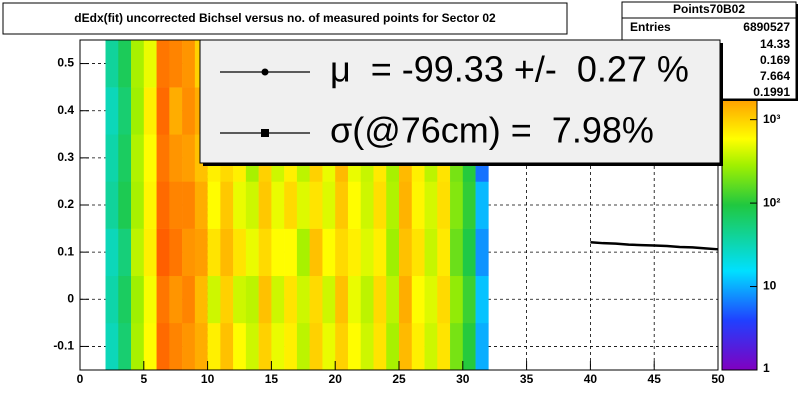  What do you see at coordinates (771, 68) in the screenshot?
I see `stats-values: 14.33 0.169 7.664 0.1991` at bounding box center [771, 68].